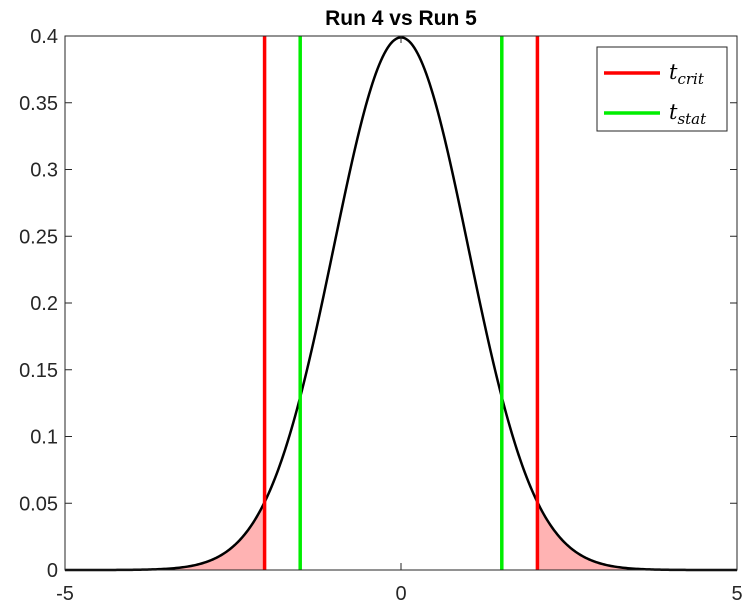 Image resolution: width=750 pixels, height=611 pixels. What do you see at coordinates (44, 438) in the screenshot?
I see `y-tick-label: 0.1` at bounding box center [44, 438].